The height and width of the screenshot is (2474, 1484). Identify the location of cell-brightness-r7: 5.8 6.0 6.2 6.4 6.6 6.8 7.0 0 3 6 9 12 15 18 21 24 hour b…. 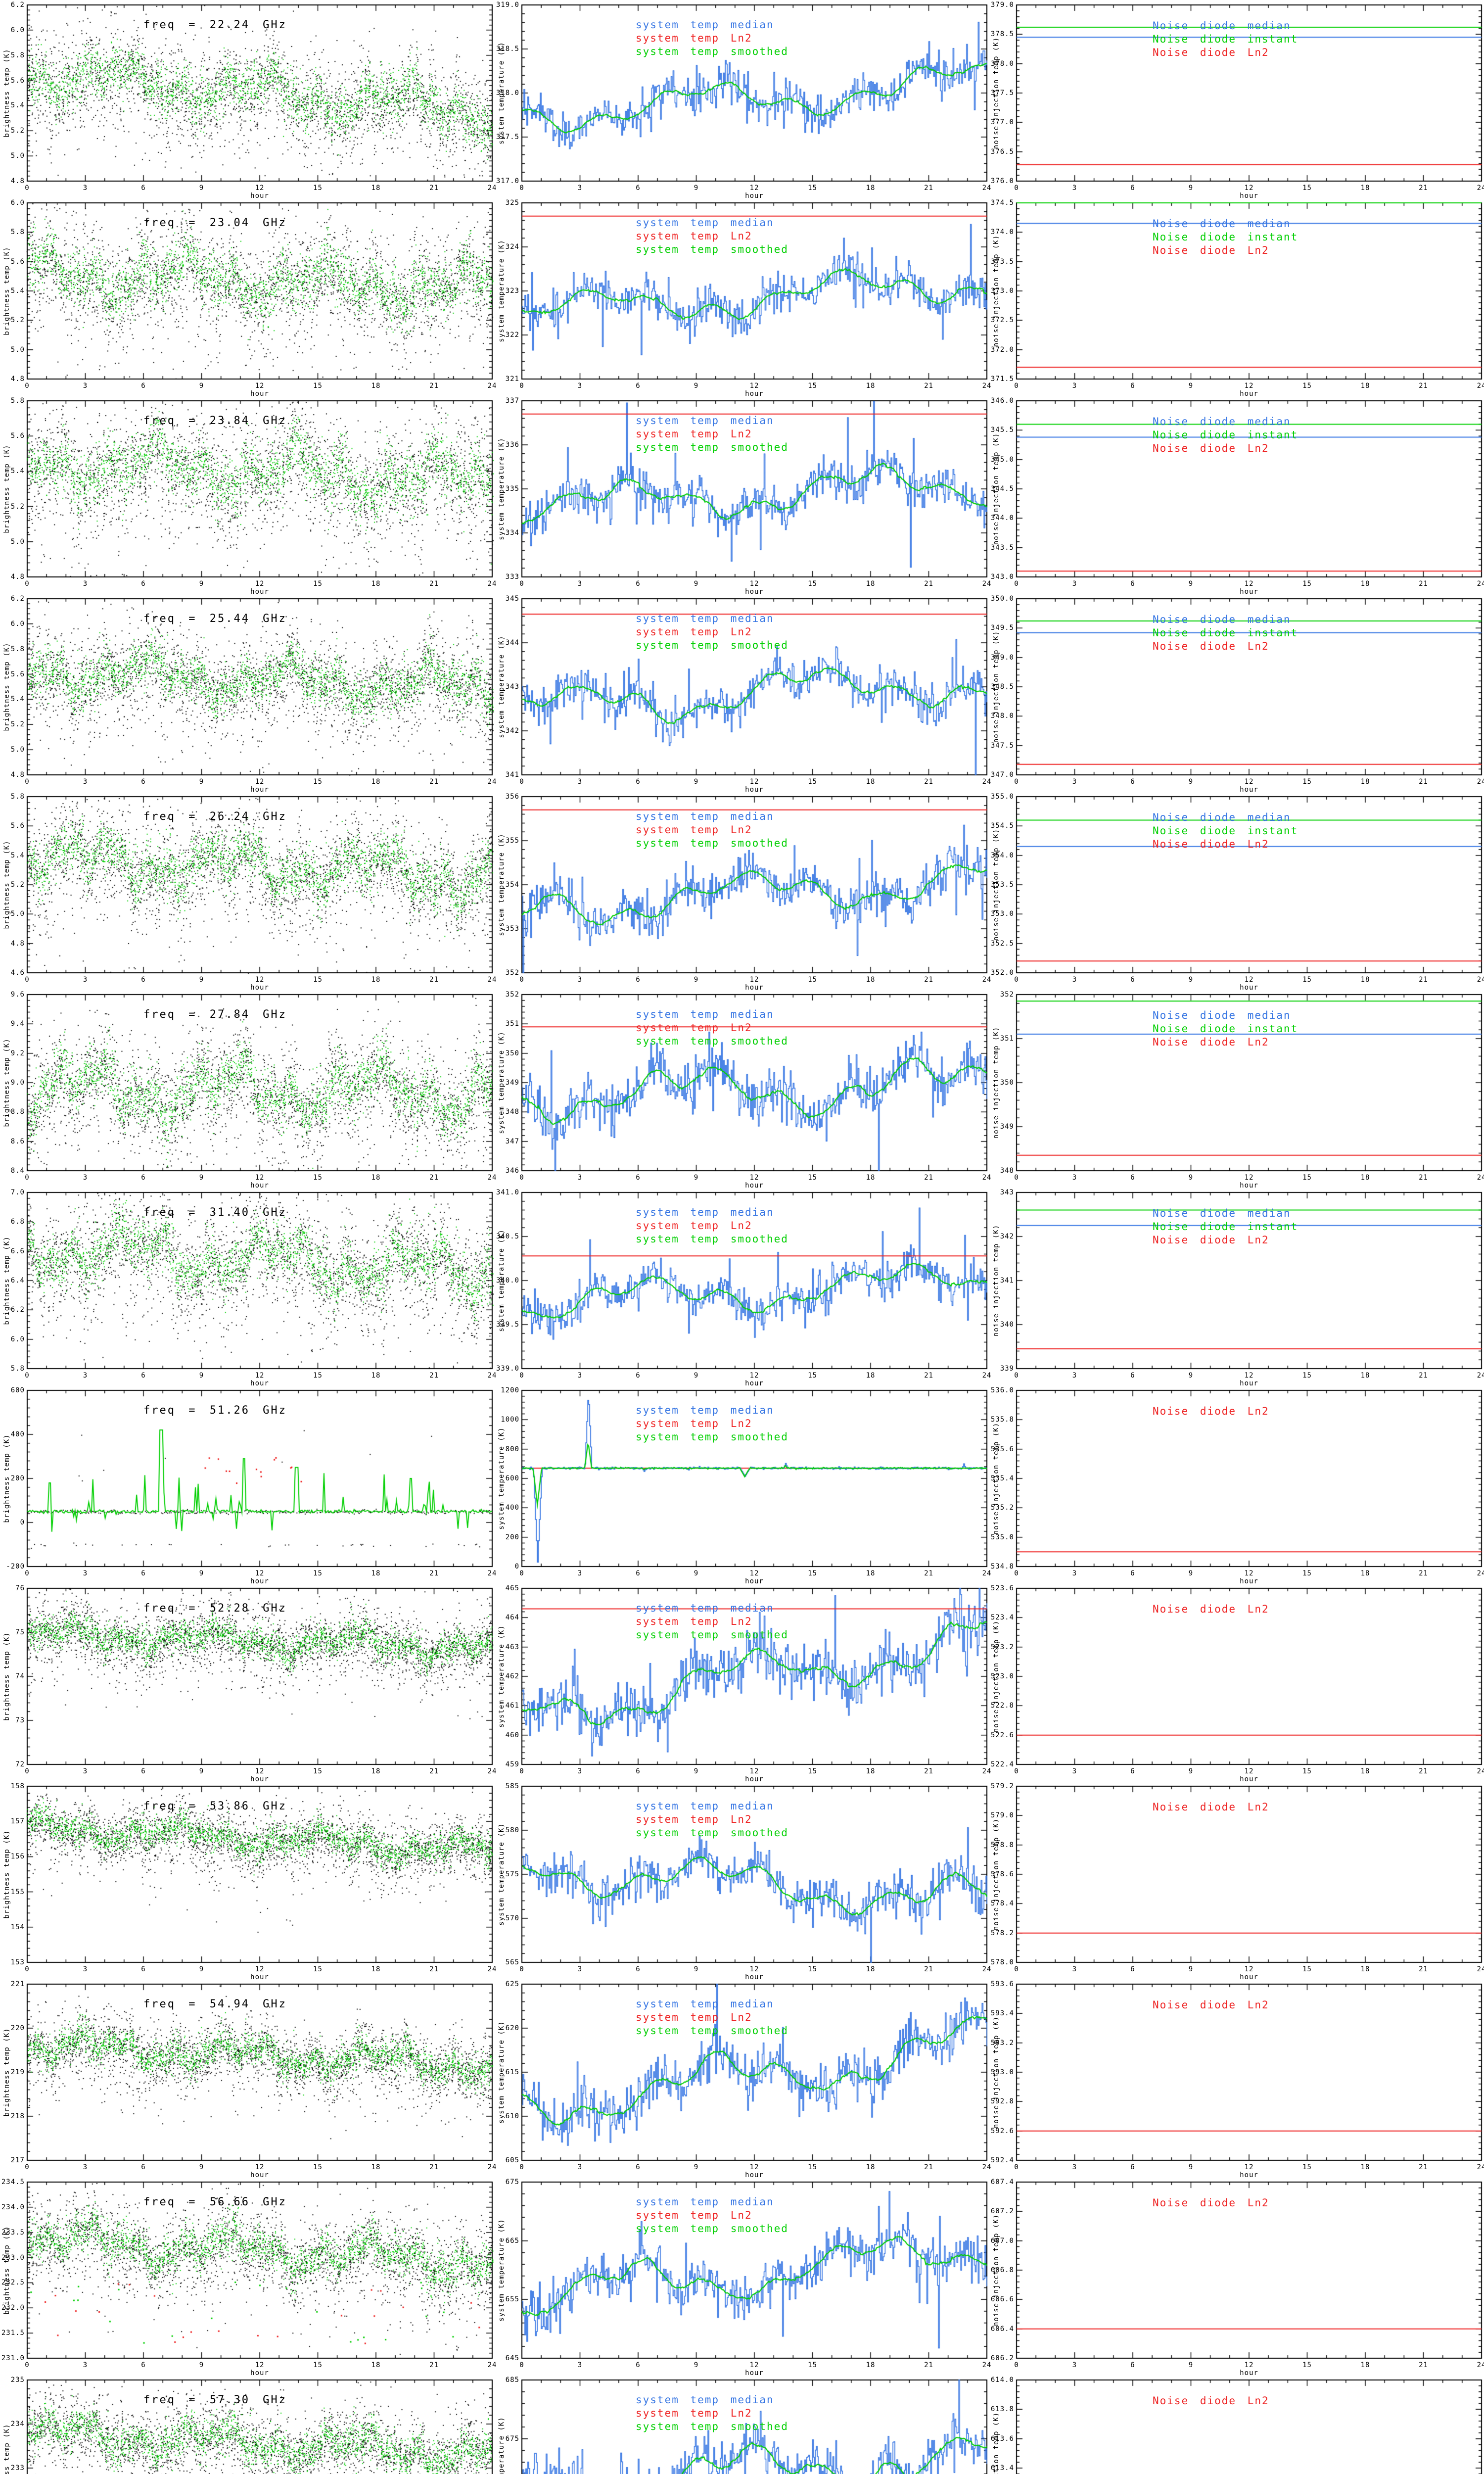
(248, 1288).